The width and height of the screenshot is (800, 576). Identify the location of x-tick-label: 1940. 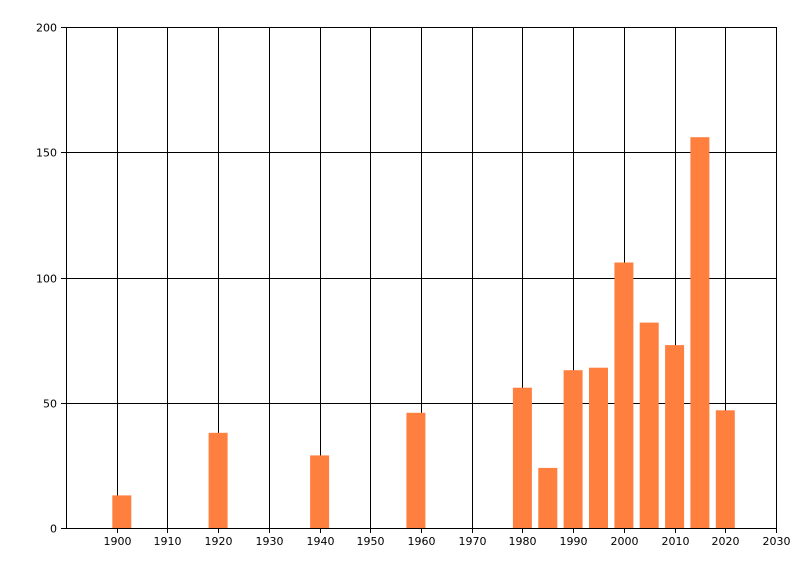
(321, 541).